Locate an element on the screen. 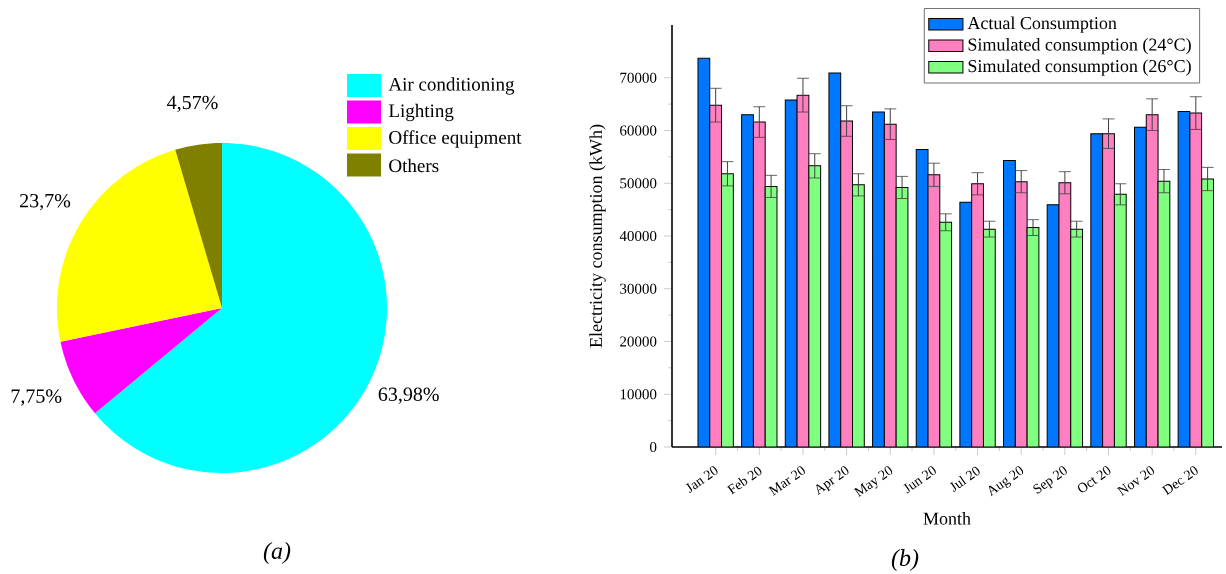 The image size is (1226, 574). y-tick-label: 20000 is located at coordinates (638, 341).